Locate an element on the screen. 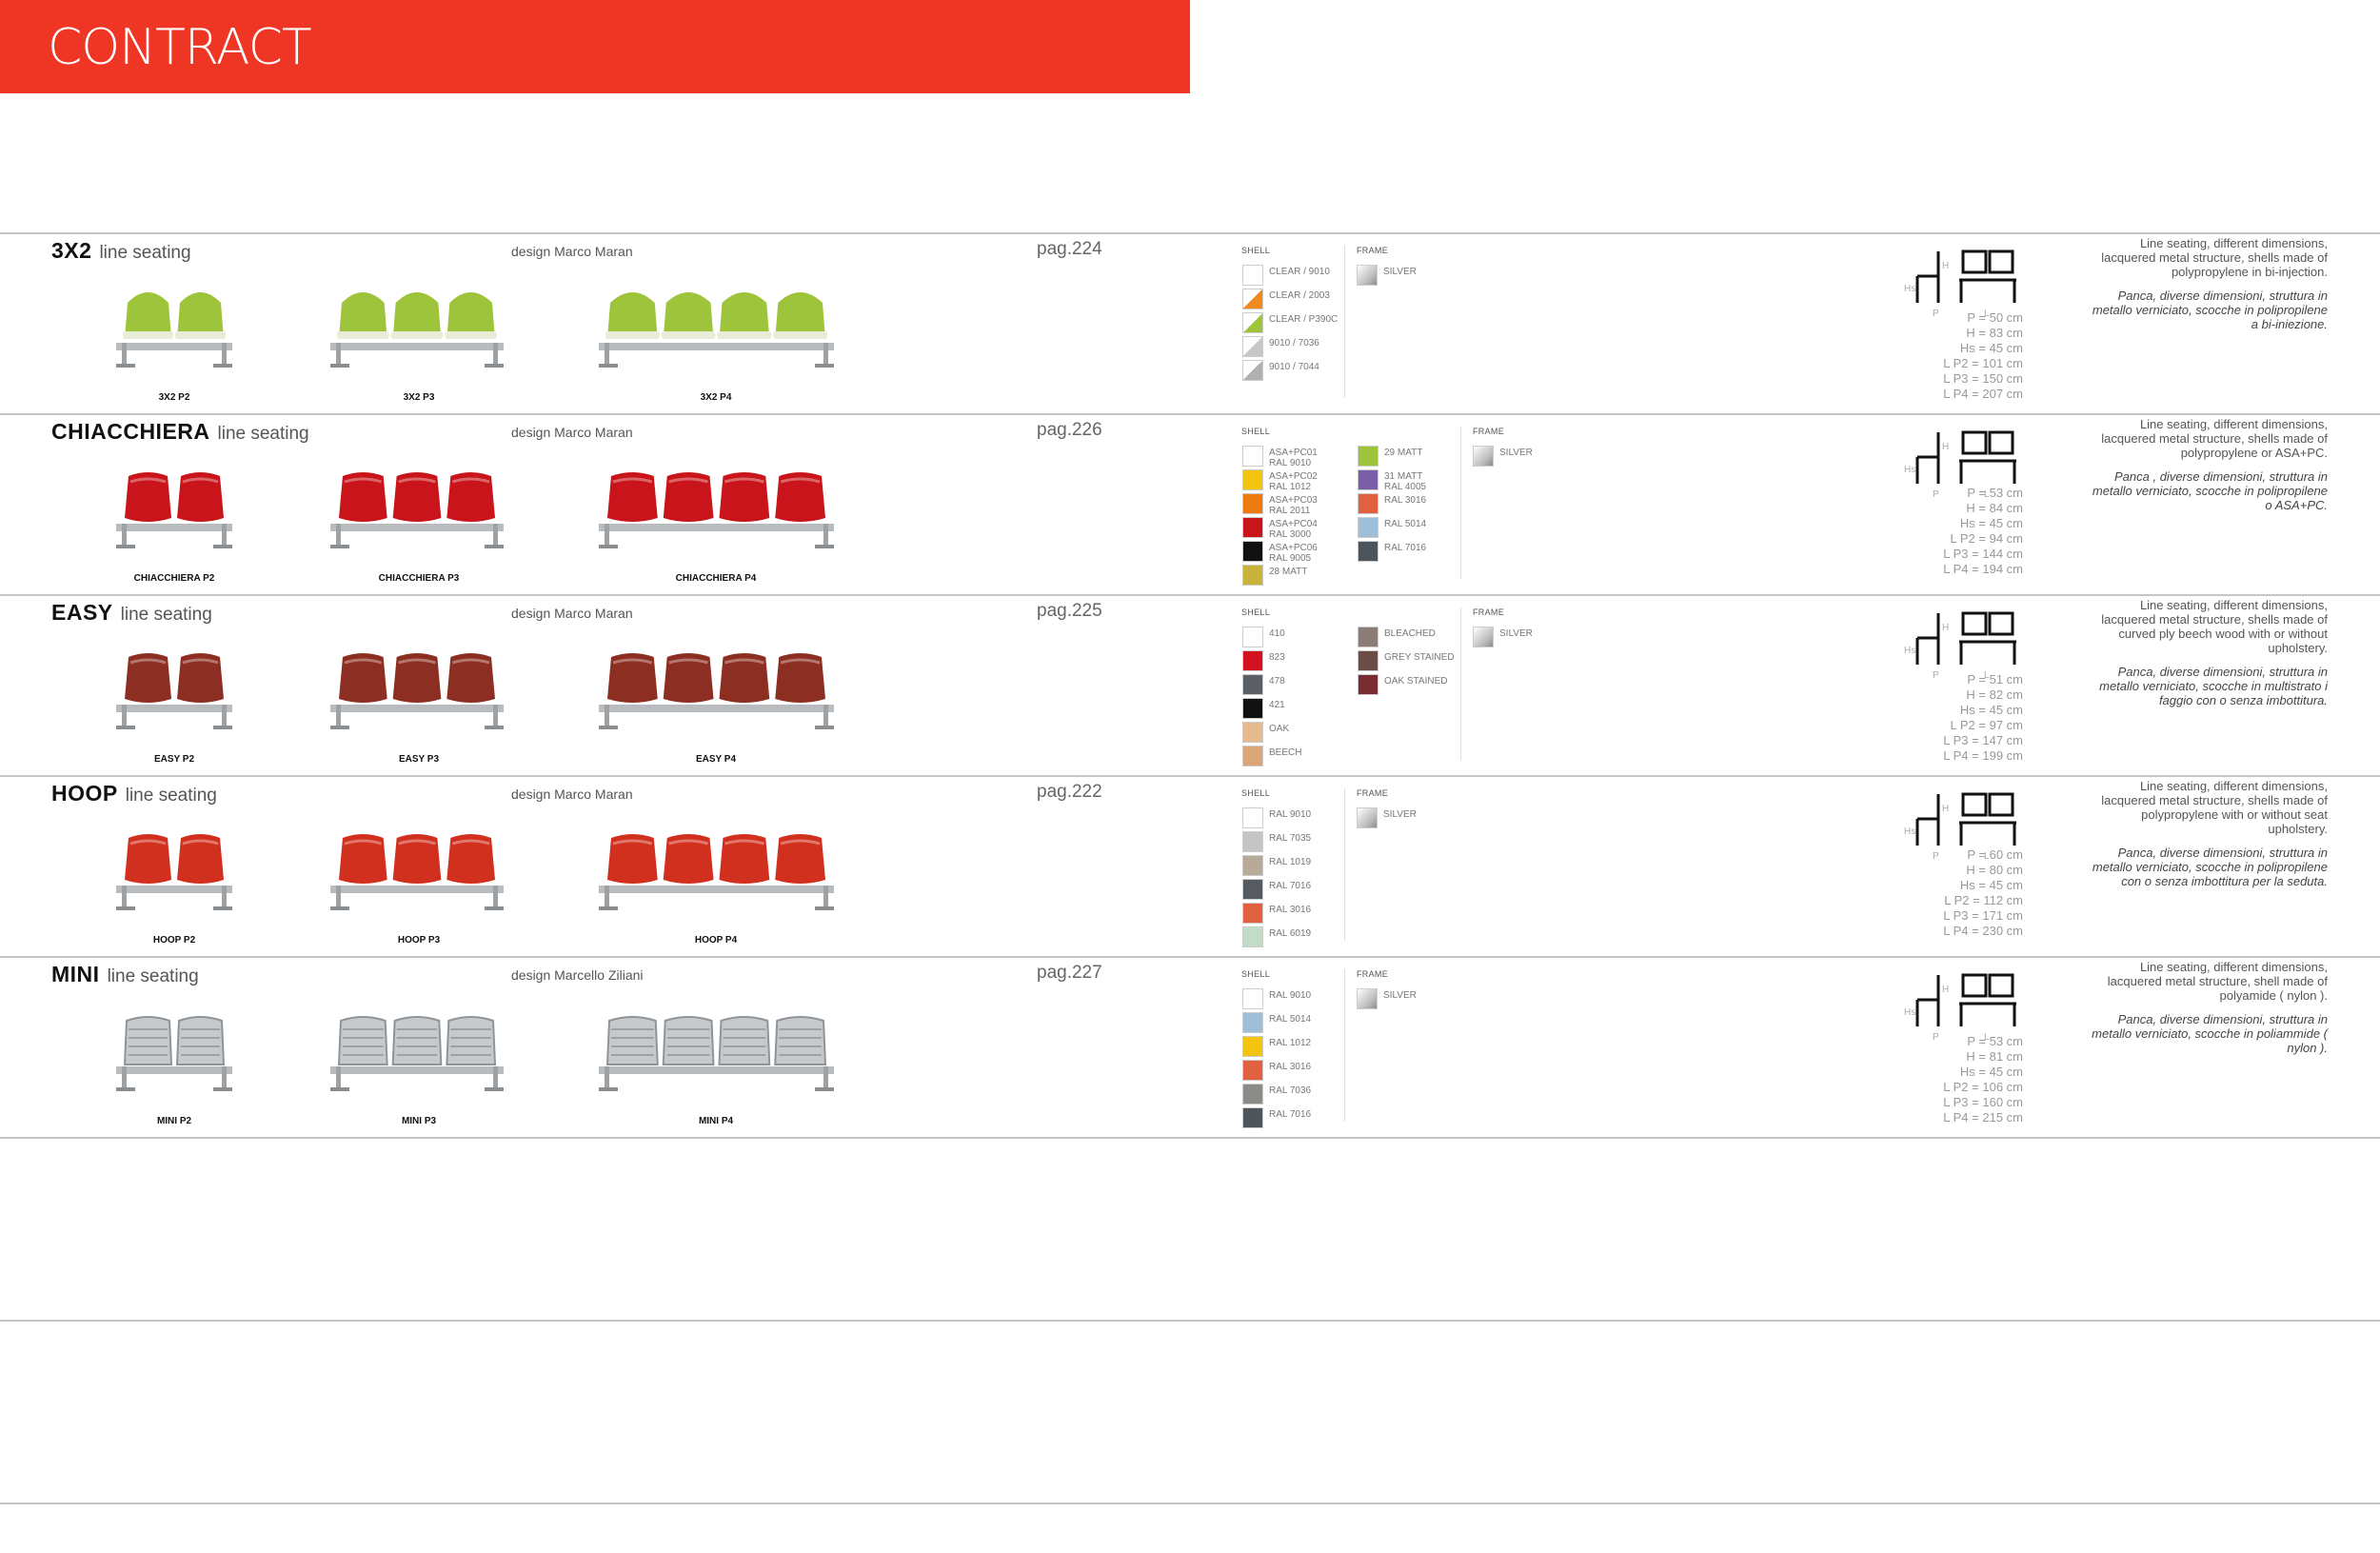 This screenshot has width=2380, height=1553. product-title: HOOP is located at coordinates (84, 793).